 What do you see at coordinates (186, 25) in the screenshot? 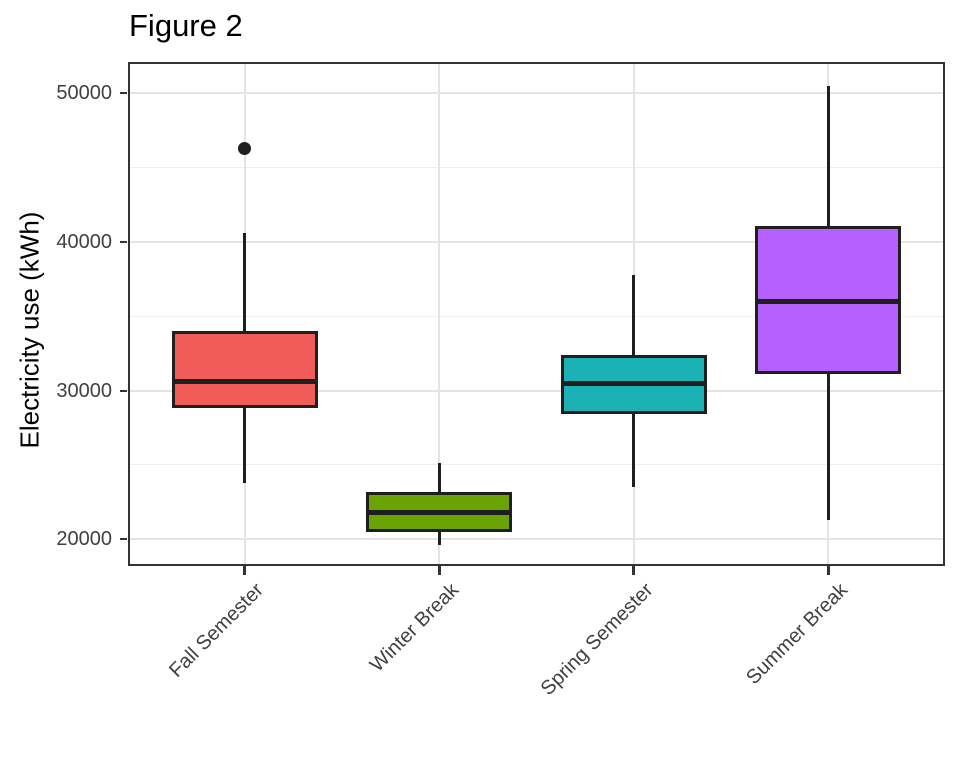
I see `plot-title: Figure 2` at bounding box center [186, 25].